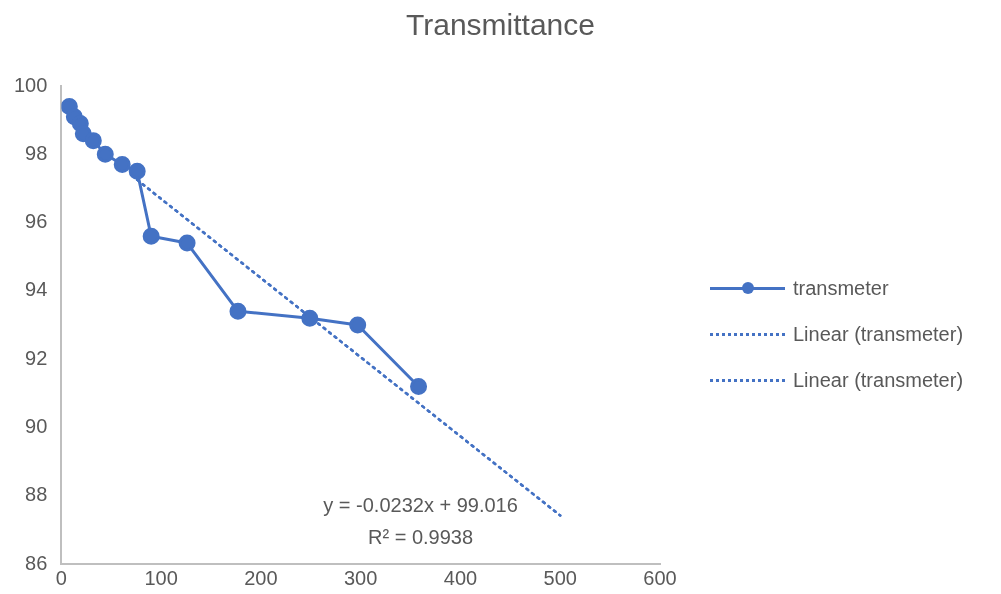 The width and height of the screenshot is (1001, 594). I want to click on y-tick-label: 98, so click(36, 152).